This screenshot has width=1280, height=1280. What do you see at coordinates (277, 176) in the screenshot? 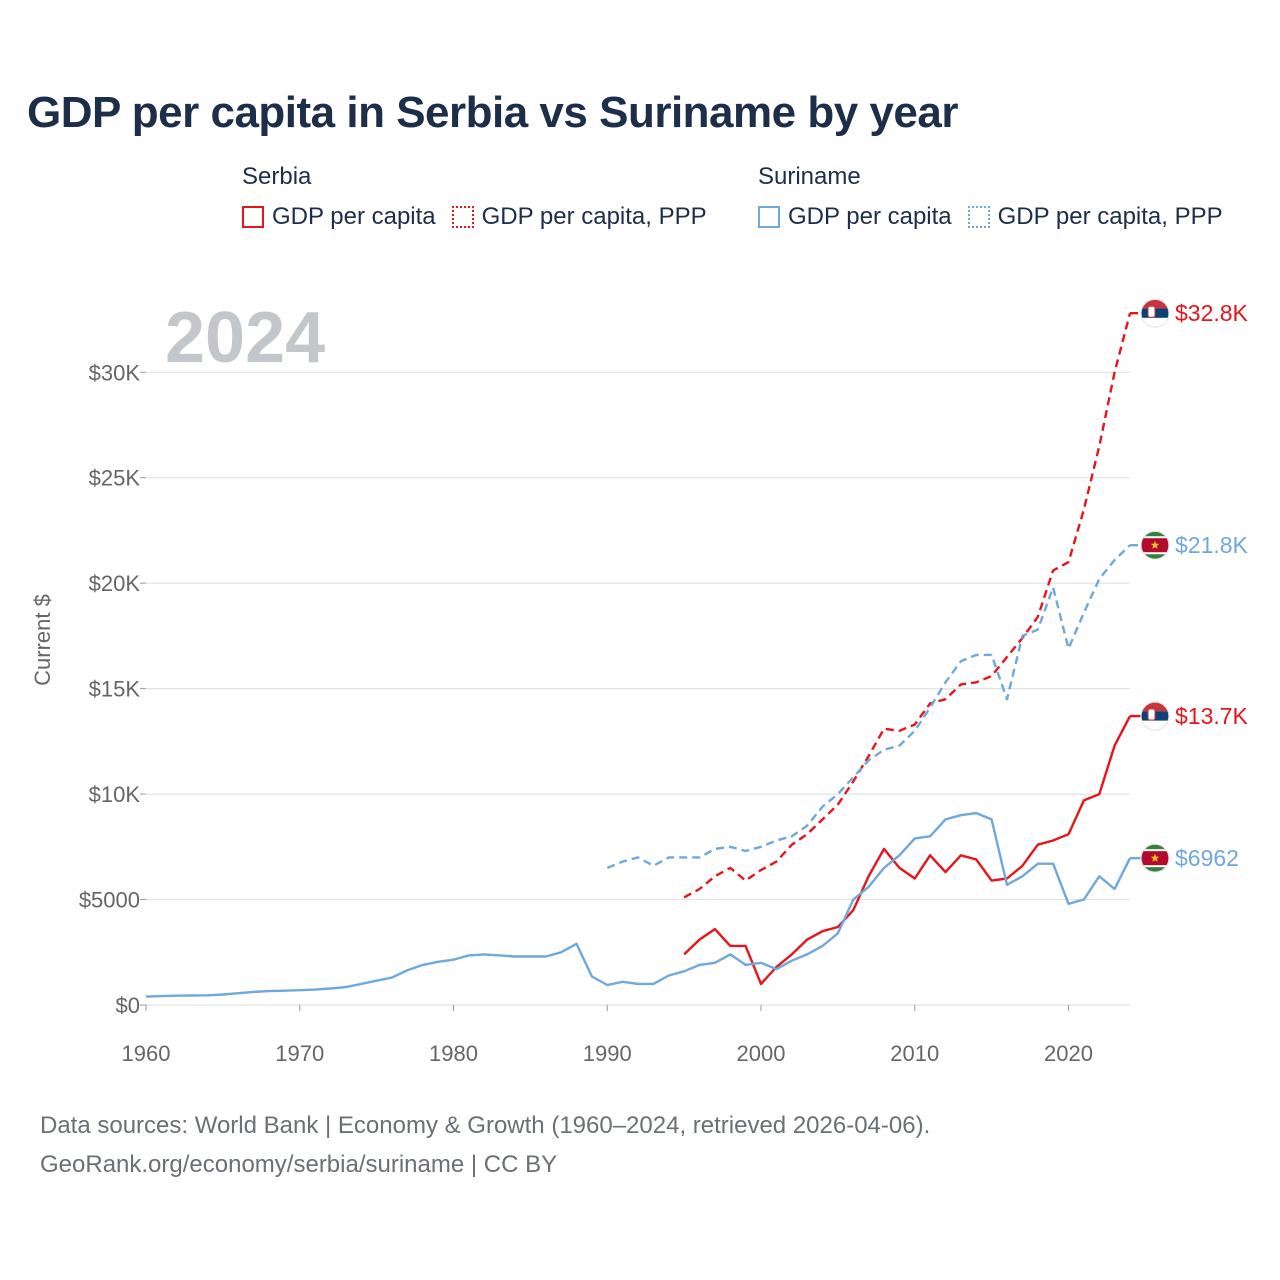
I see `legend-group-name: Serbia` at bounding box center [277, 176].